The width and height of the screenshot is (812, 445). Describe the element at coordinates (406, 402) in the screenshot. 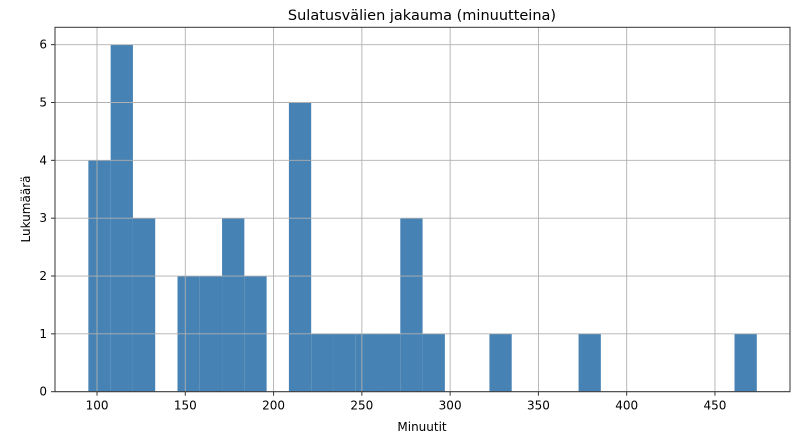

I see `x-axis-ticks: 100 150 200 250 300 350 400 450` at that location.